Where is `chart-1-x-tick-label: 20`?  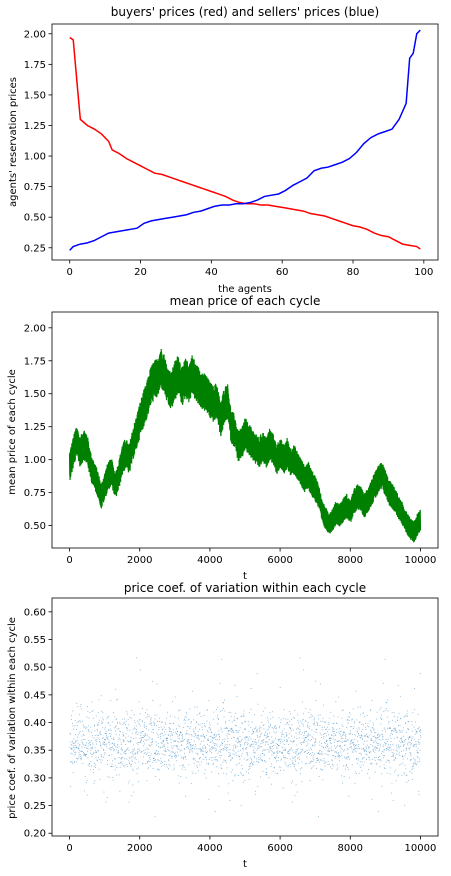 chart-1-x-tick-label: 20 is located at coordinates (140, 272).